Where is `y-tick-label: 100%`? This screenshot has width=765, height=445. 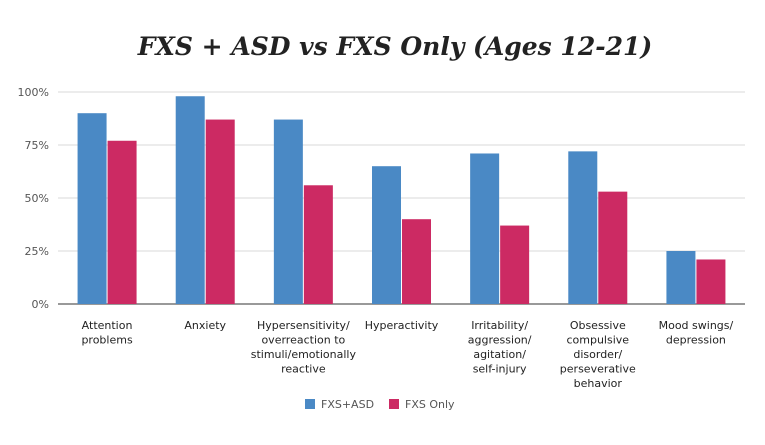 y-tick-label: 100% is located at coordinates (33, 92).